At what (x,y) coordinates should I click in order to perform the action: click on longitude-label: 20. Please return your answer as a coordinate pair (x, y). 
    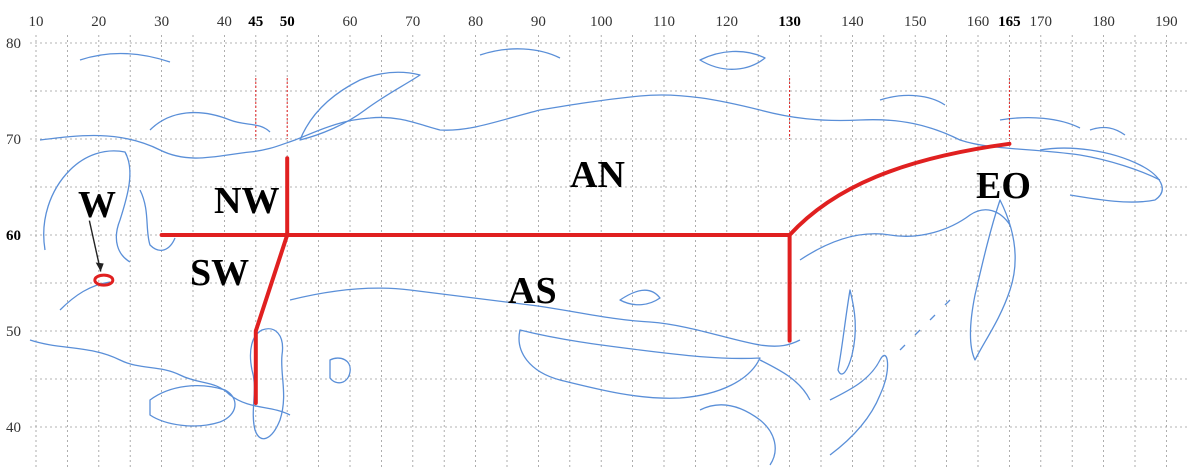
    Looking at the image, I should click on (98, 22).